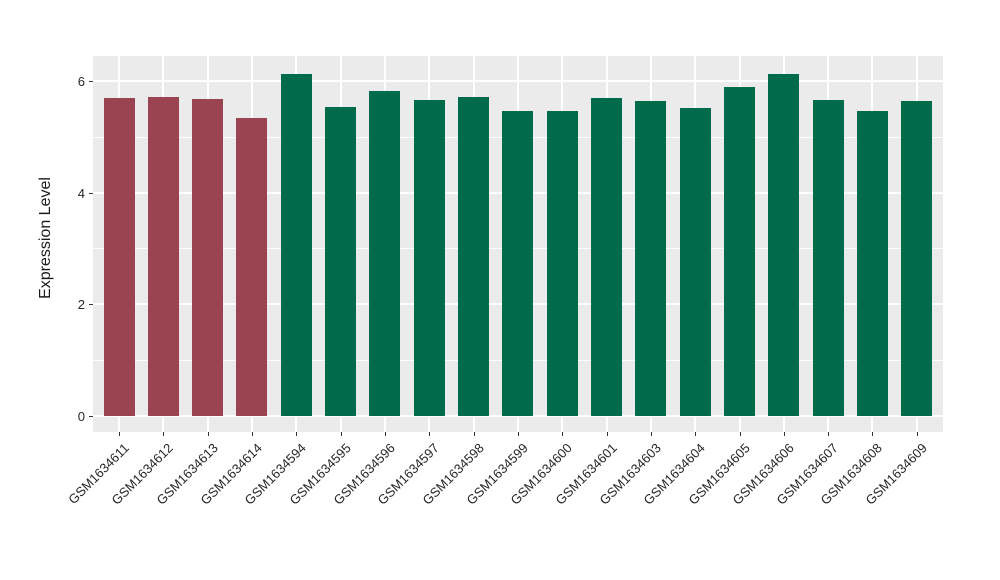 This screenshot has width=1000, height=580. What do you see at coordinates (518, 263) in the screenshot?
I see `bar-GSM1634599` at bounding box center [518, 263].